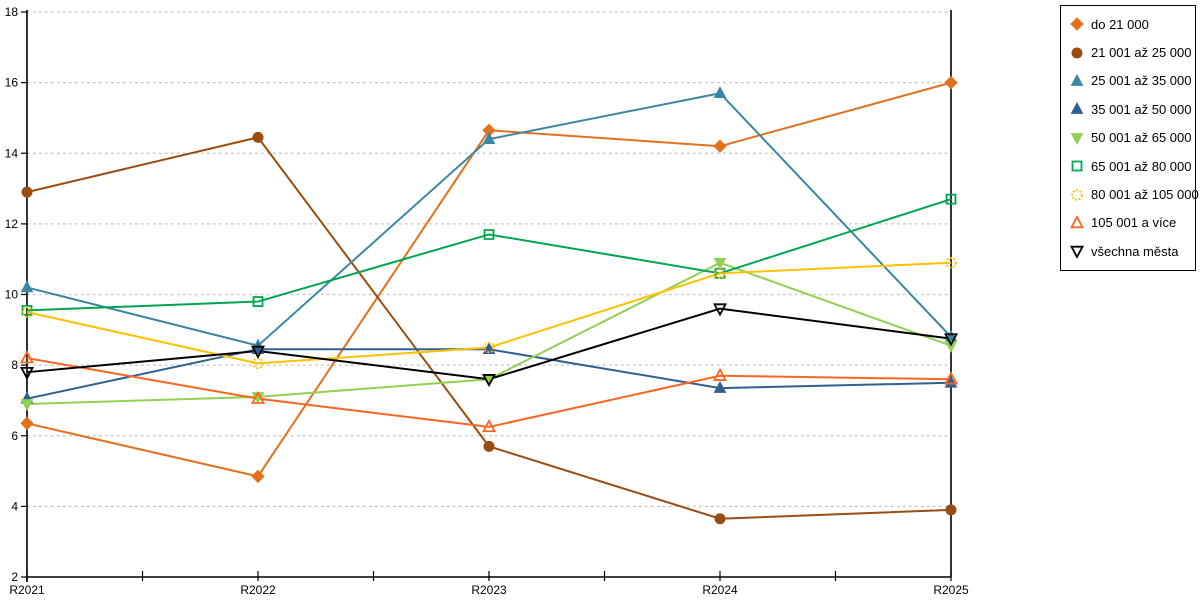 The image size is (1200, 600). I want to click on y-axis-tick-label: 12, so click(12, 224).